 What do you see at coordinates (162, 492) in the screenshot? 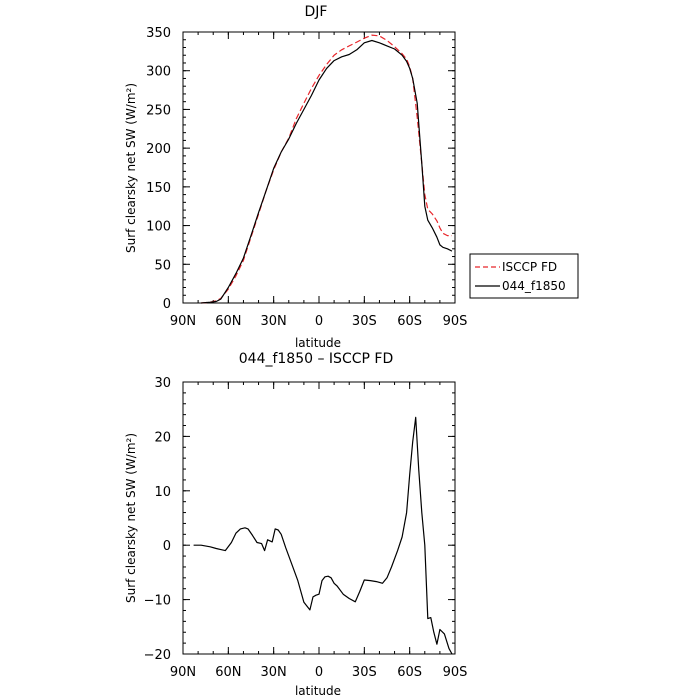
I see `bottom-y-tick-label: 10` at bounding box center [162, 492].